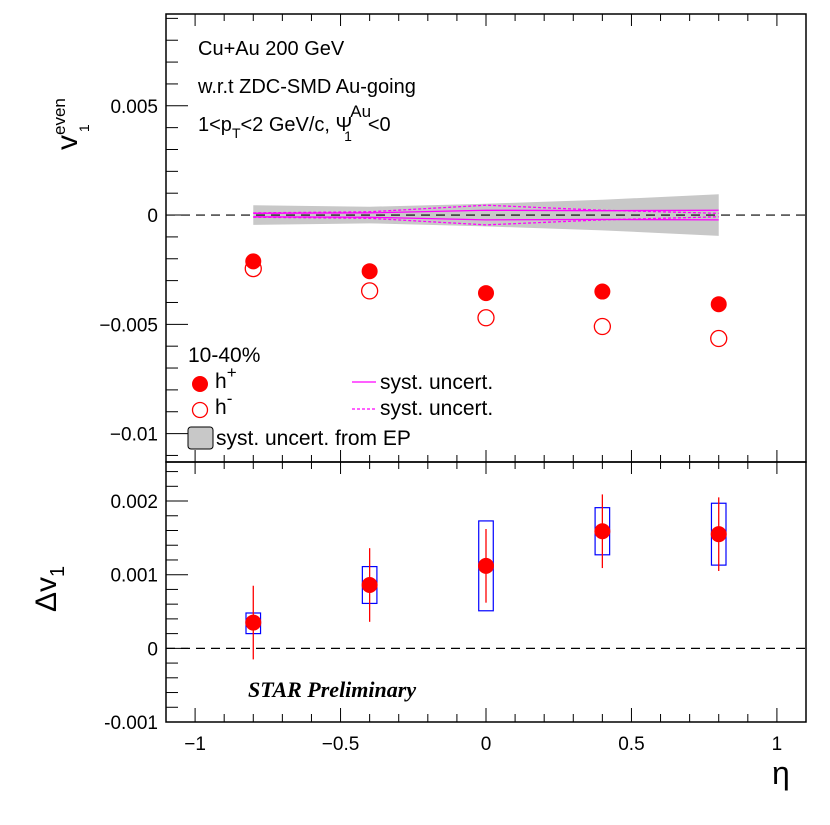 The image size is (830, 825). I want to click on legend-hminus-base: h, so click(221, 407).